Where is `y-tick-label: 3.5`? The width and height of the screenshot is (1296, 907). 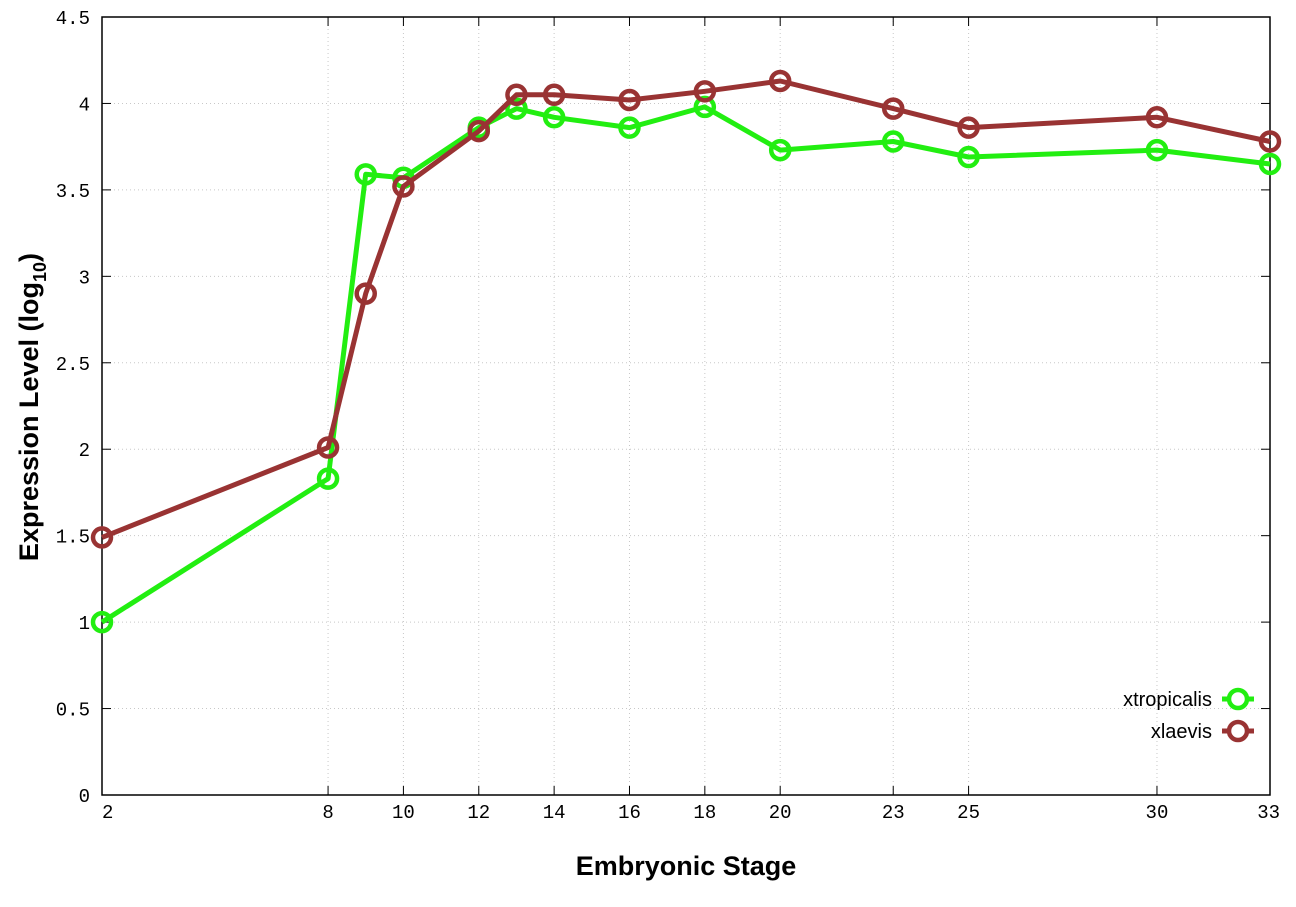 y-tick-label: 3.5 is located at coordinates (73, 192).